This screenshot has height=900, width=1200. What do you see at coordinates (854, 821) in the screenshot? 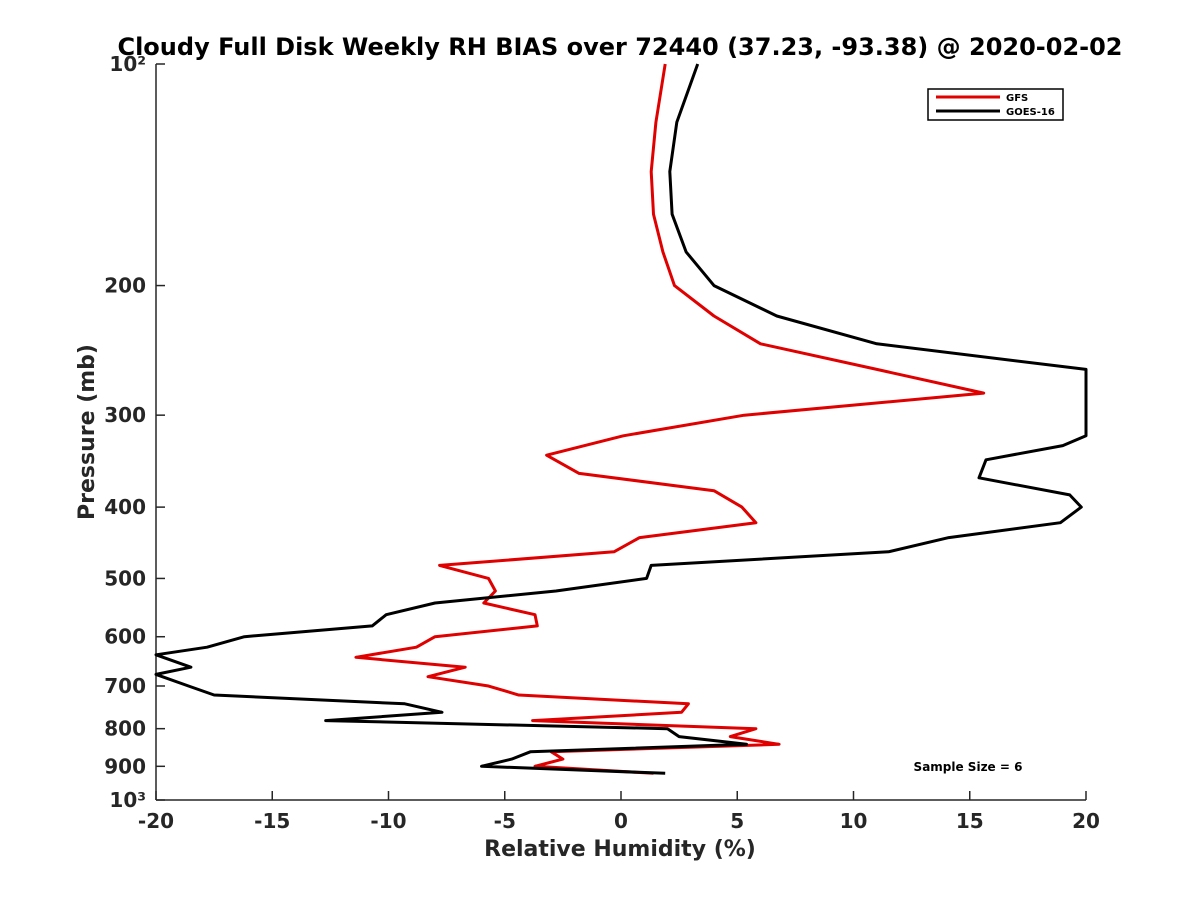
I see `x-tick-label: 10` at bounding box center [854, 821].